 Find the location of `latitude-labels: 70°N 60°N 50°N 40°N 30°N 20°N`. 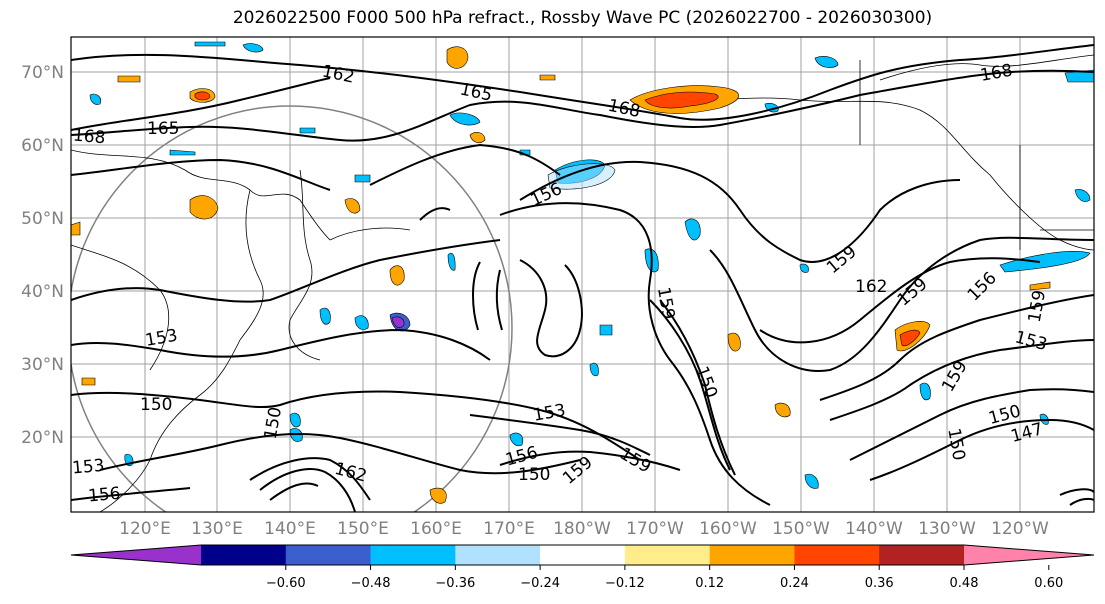

latitude-labels: 70°N 60°N 50°N 40°N 30°N 20°N is located at coordinates (42, 255).